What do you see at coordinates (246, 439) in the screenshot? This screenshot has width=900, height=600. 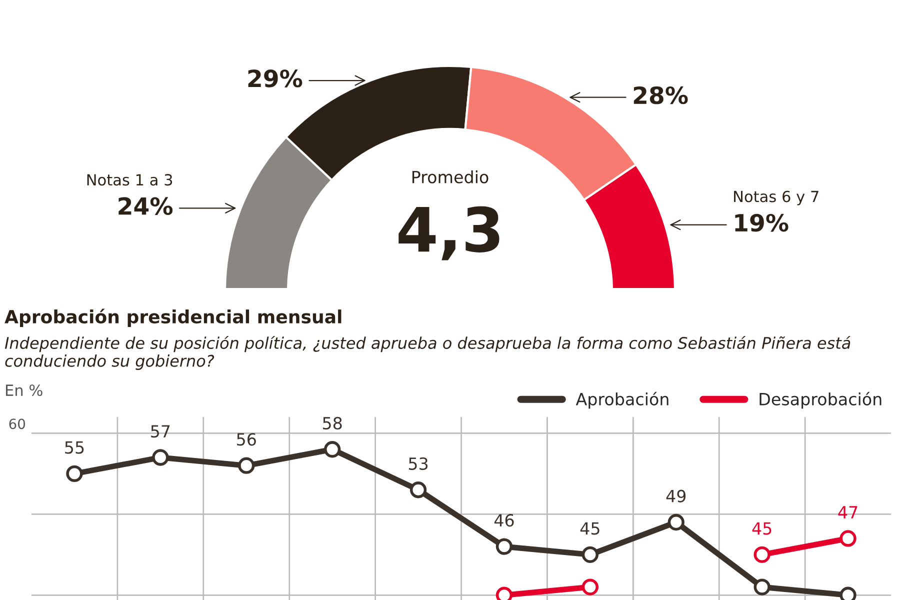 I see `data-label: 56` at bounding box center [246, 439].